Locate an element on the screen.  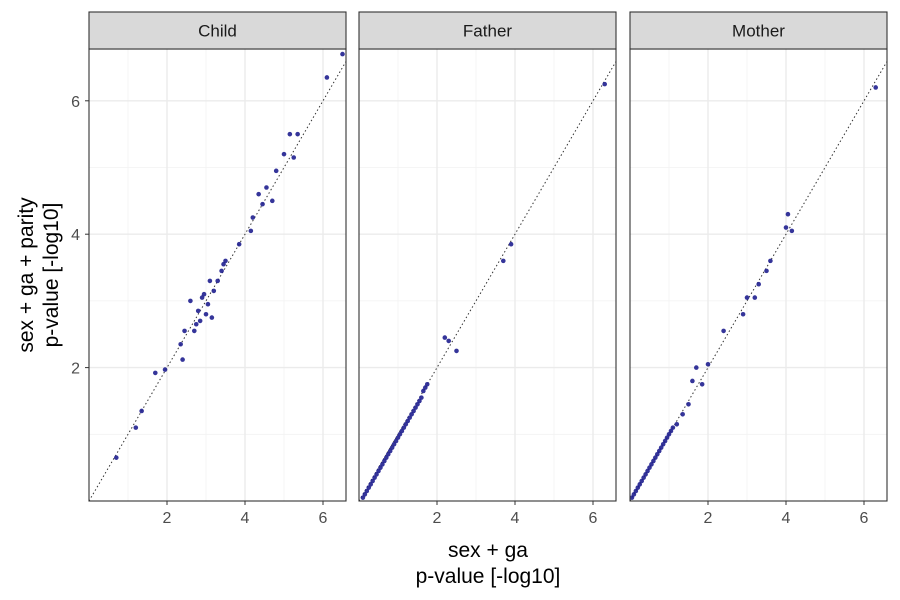
y-tick-label: 6 is located at coordinates (75, 102).